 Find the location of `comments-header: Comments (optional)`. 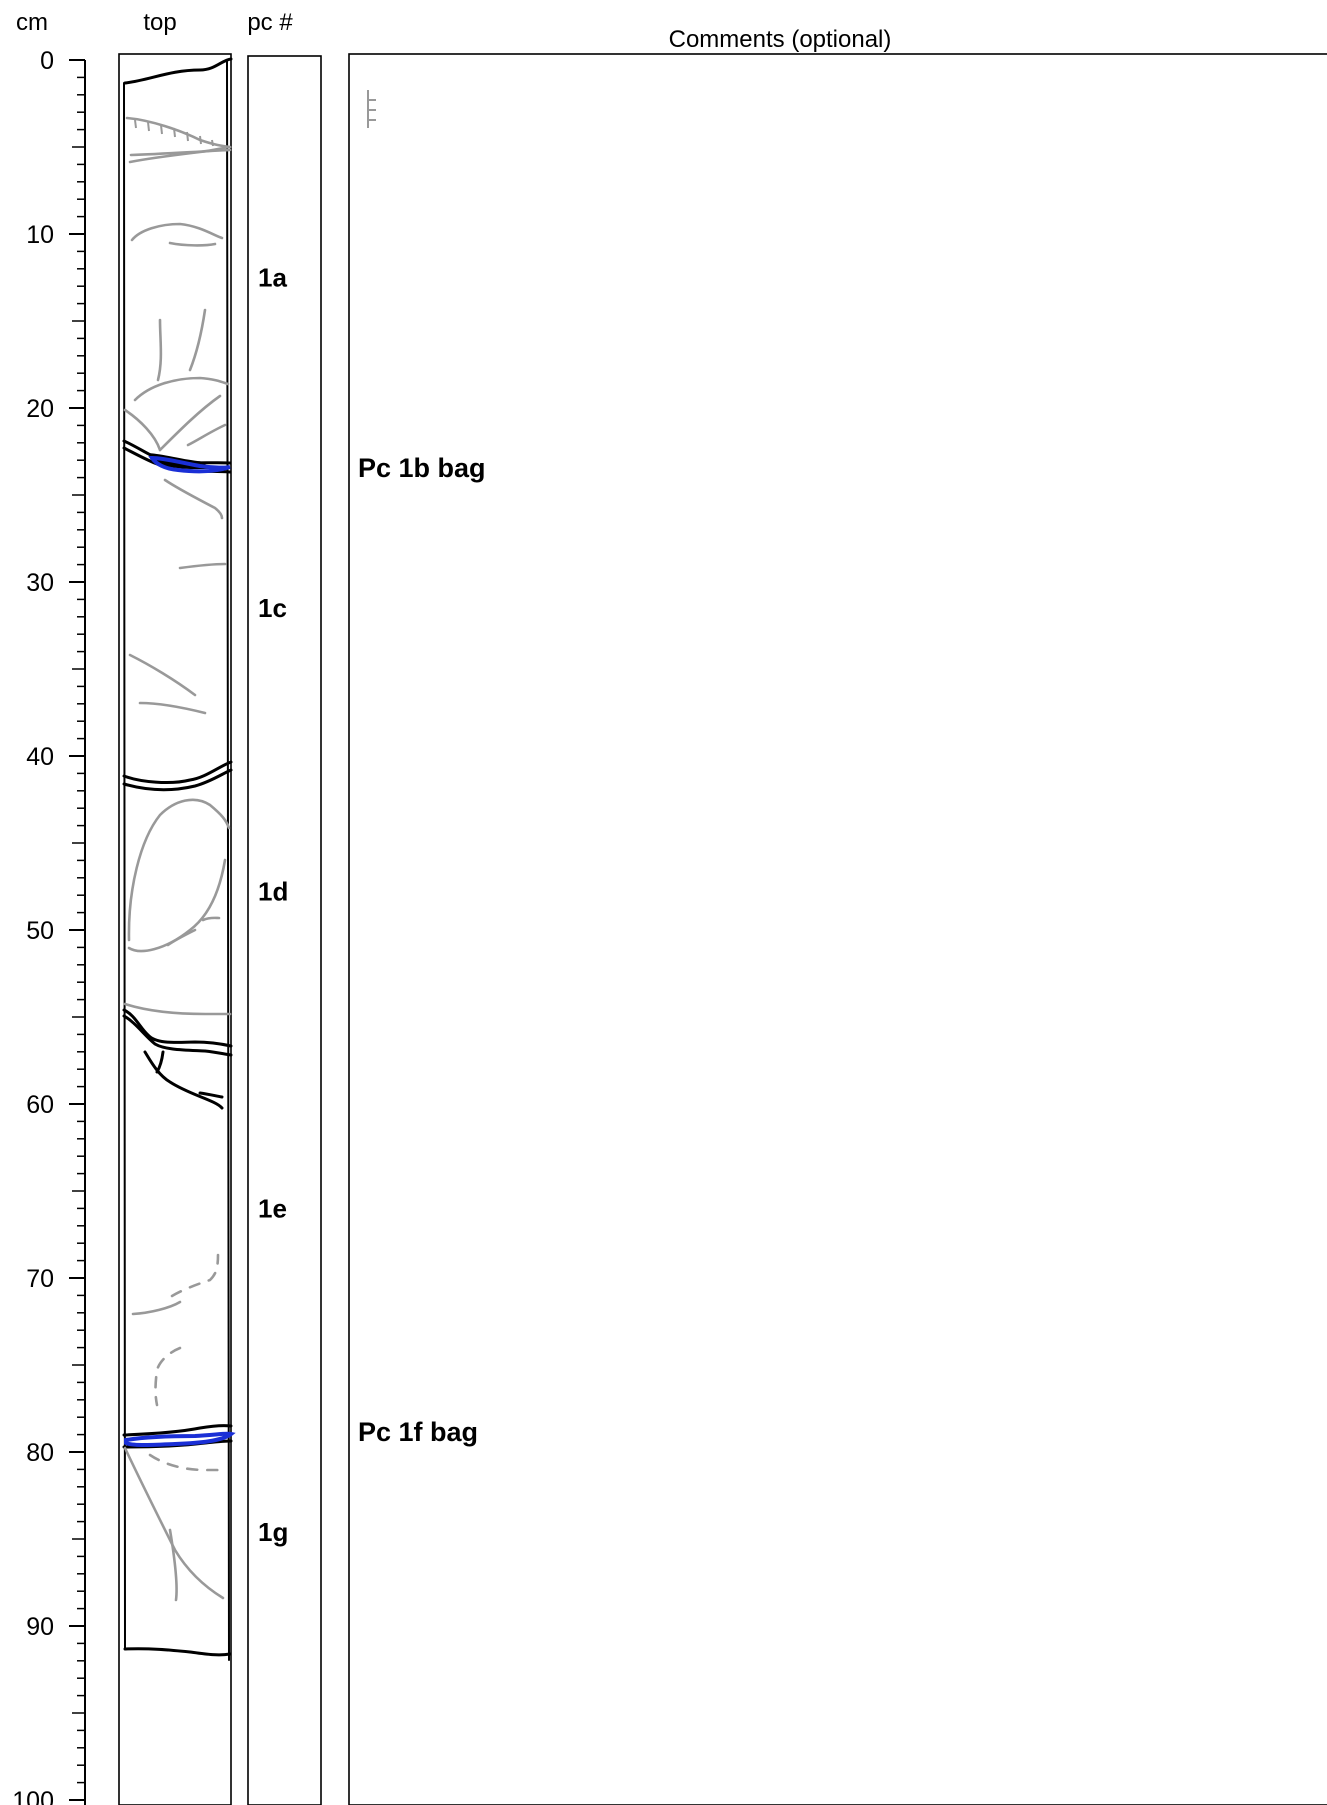

comments-header: Comments (optional) is located at coordinates (780, 39).